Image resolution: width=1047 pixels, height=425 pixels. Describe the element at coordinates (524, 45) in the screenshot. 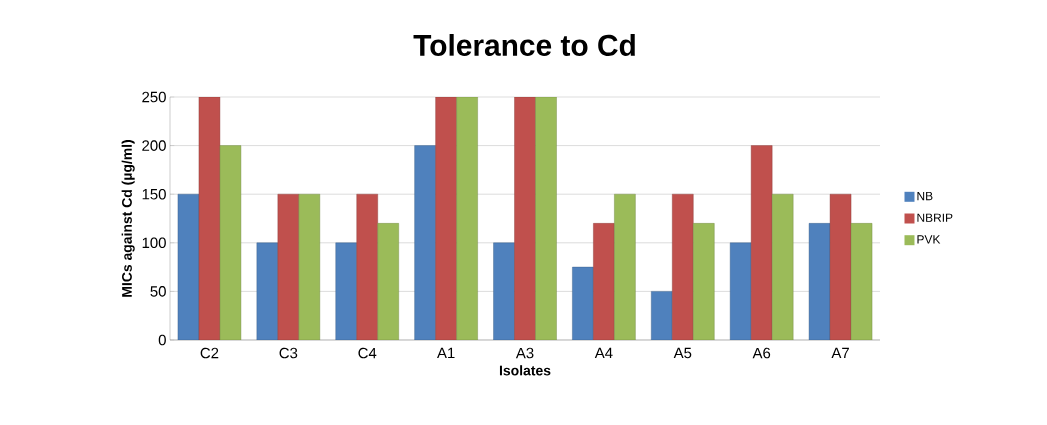

I see `chart-title: Tolerance to Cd` at that location.